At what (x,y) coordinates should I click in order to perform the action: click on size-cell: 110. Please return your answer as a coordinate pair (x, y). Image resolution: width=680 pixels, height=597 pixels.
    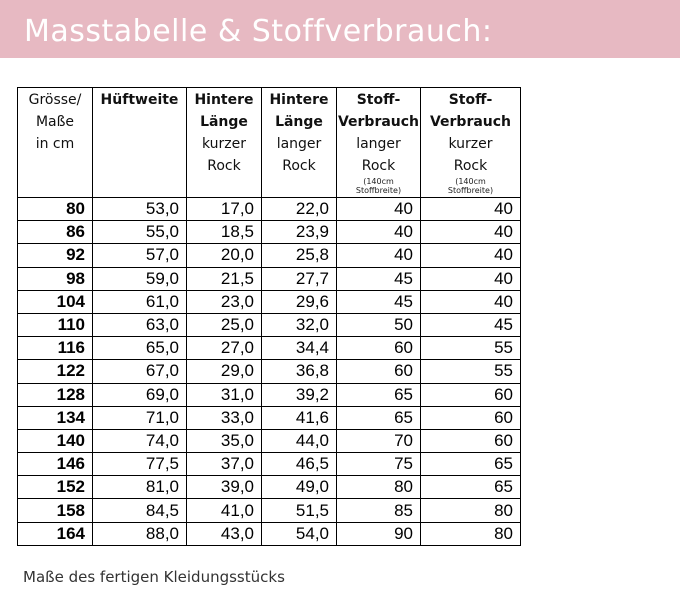
    Looking at the image, I should click on (55, 325).